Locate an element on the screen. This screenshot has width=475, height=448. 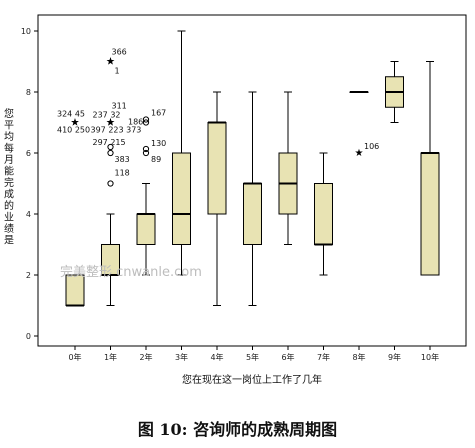
box-2年 is located at coordinates (146, 229).